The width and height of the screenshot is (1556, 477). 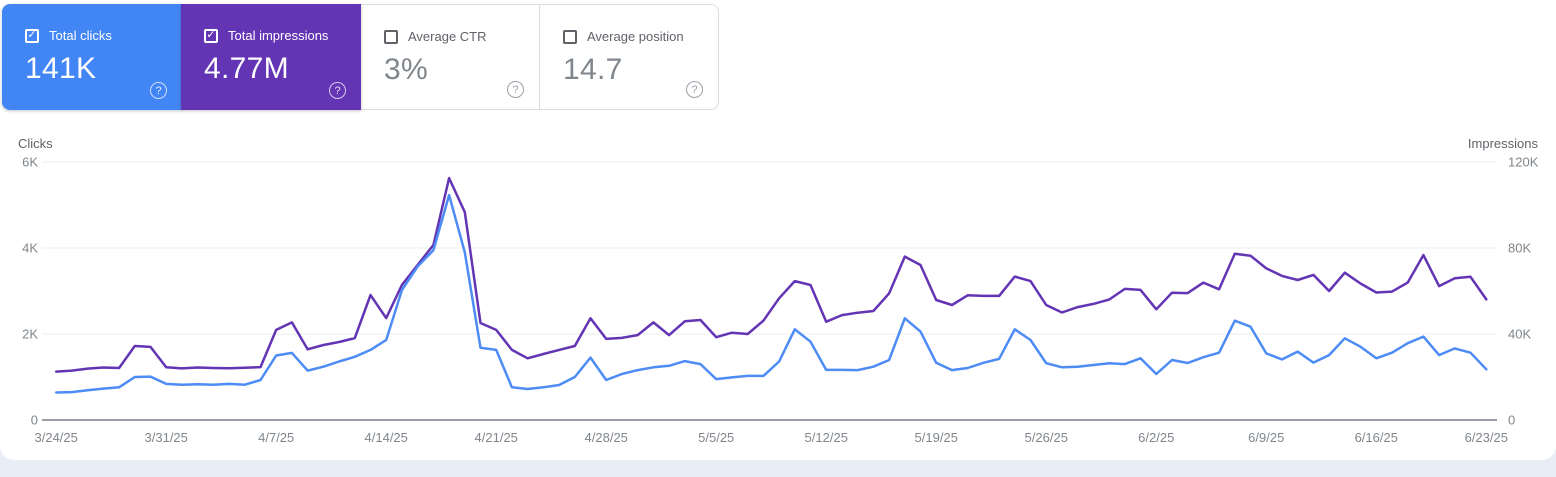 I want to click on metric-card-average-position: ✓ Average position 14.7 ?, so click(x=629, y=57).